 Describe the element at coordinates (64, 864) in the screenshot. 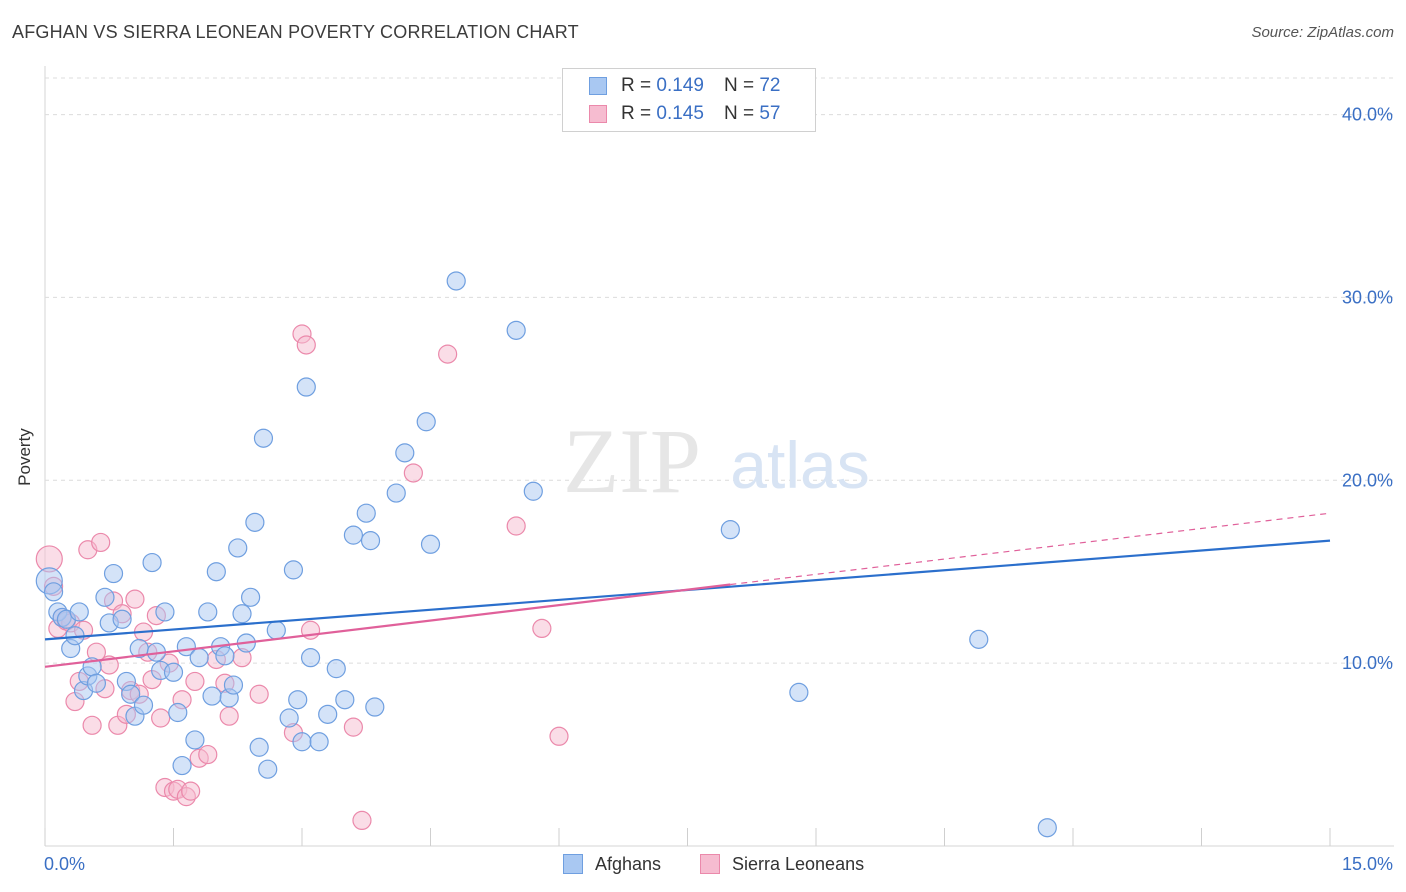

I see `x-tick-label: 0.0%` at that location.